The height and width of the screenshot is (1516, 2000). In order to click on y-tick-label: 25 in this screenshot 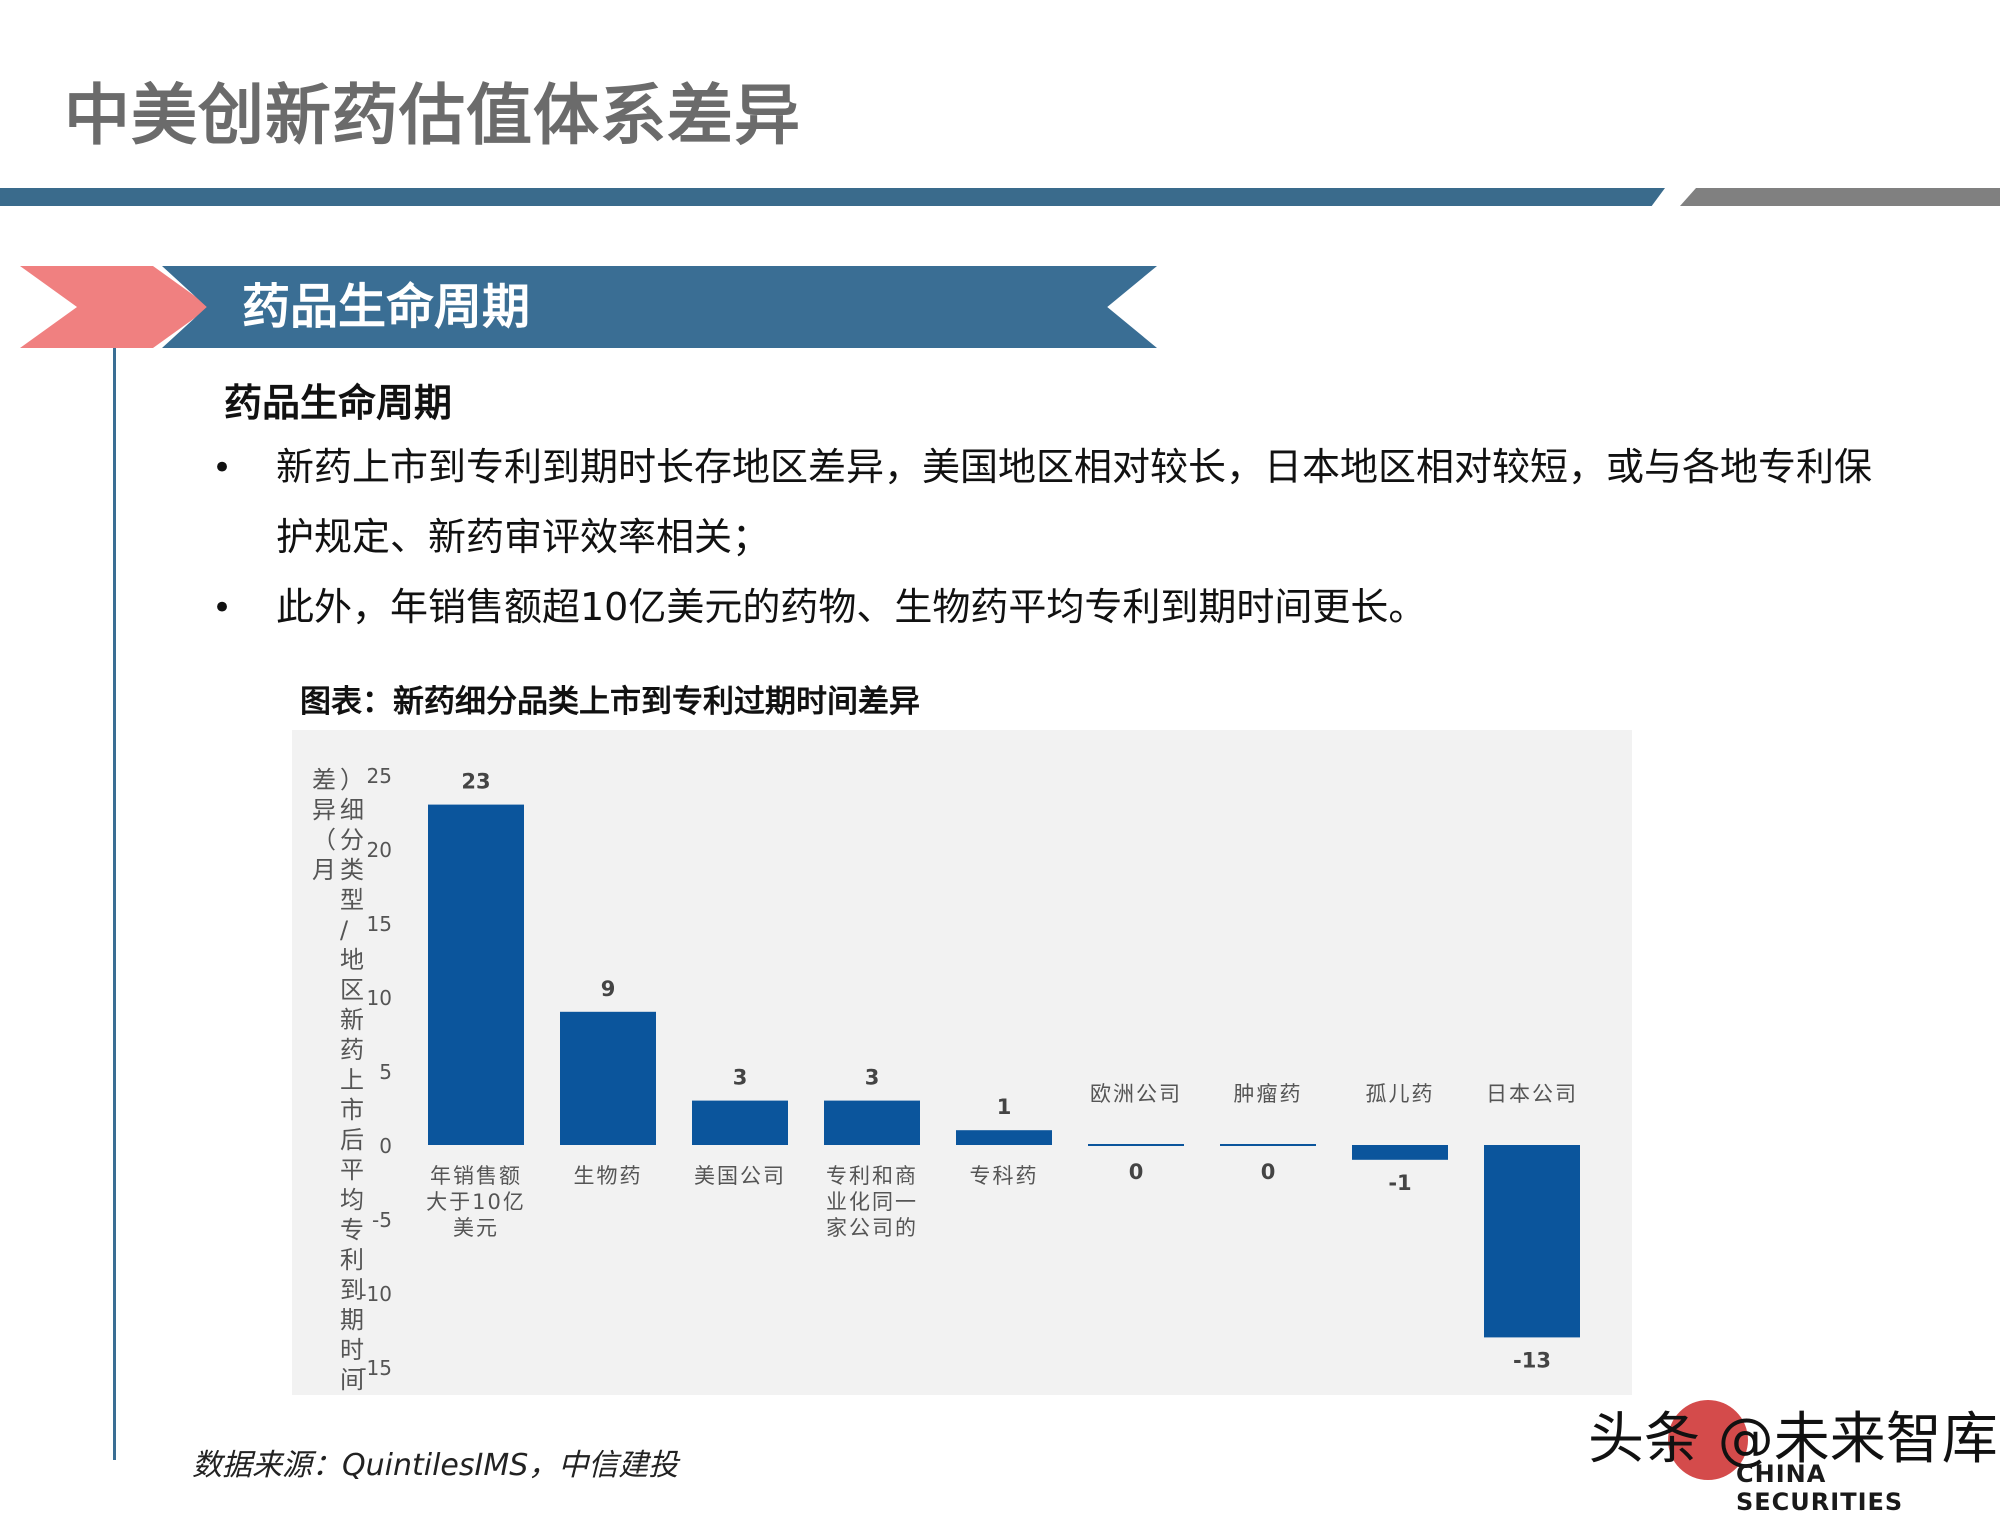, I will do `click(379, 776)`.